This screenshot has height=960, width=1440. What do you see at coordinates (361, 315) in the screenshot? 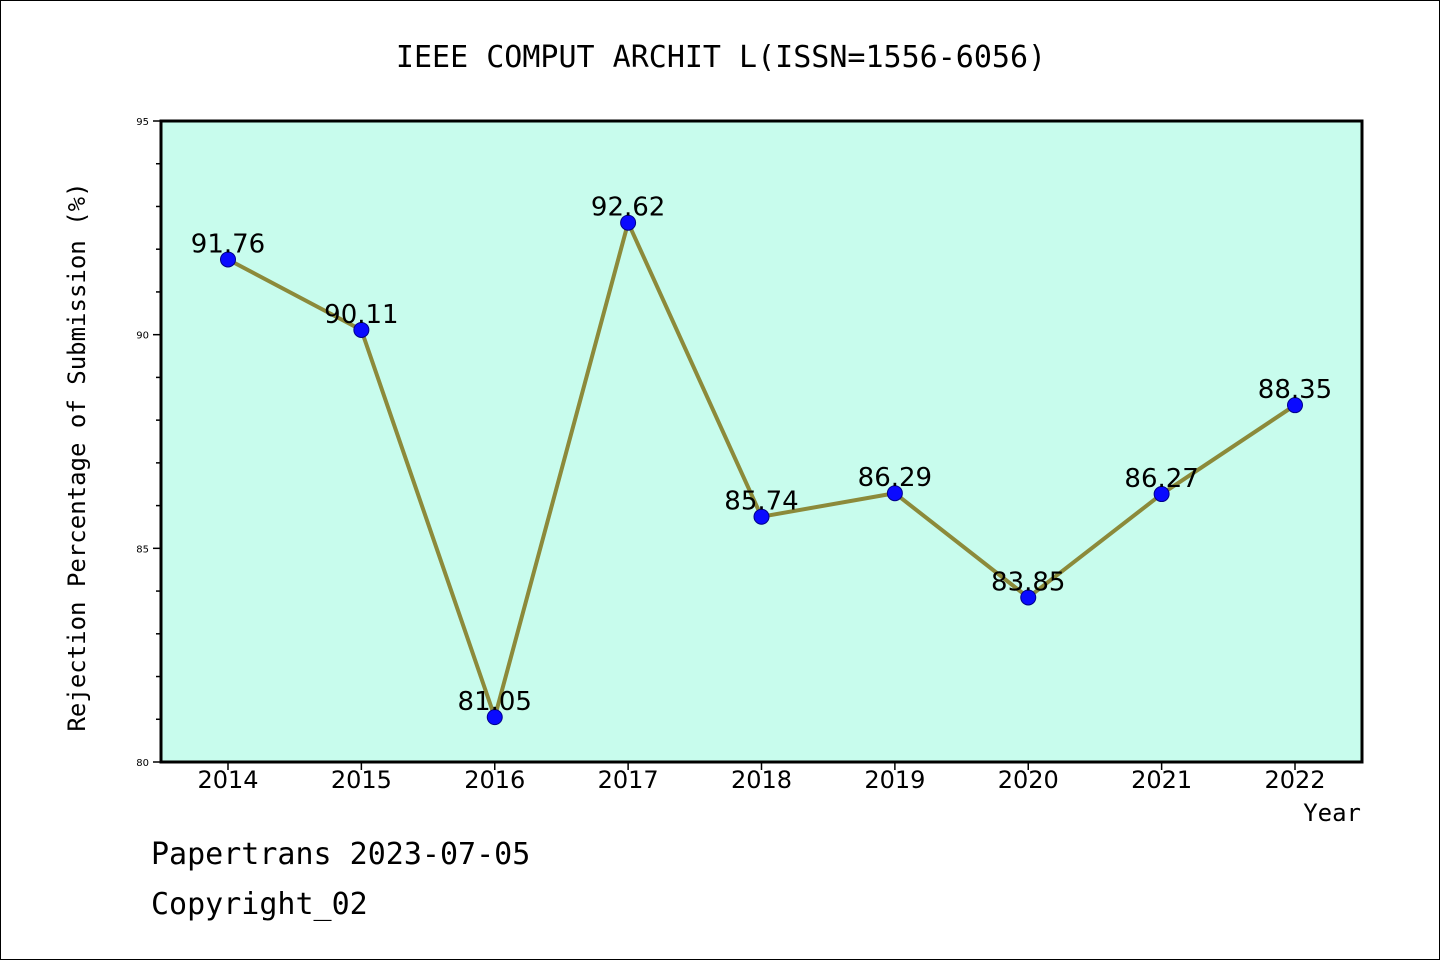
I see `data-label: 90.11` at bounding box center [361, 315].